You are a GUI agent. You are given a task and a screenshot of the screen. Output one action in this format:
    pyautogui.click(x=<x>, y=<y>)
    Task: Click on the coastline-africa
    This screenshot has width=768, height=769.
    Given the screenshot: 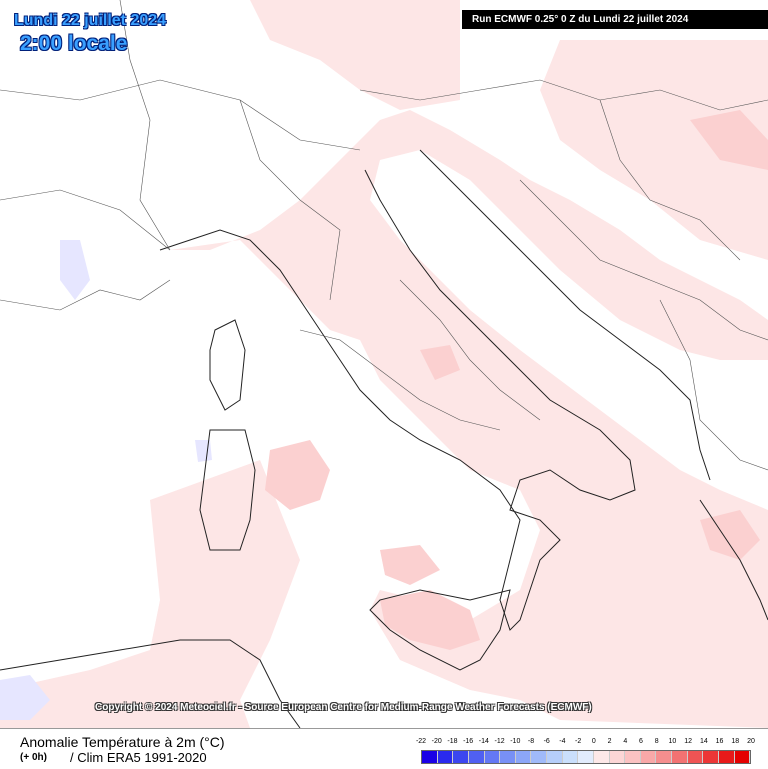 What is the action you would take?
    pyautogui.click(x=150, y=683)
    